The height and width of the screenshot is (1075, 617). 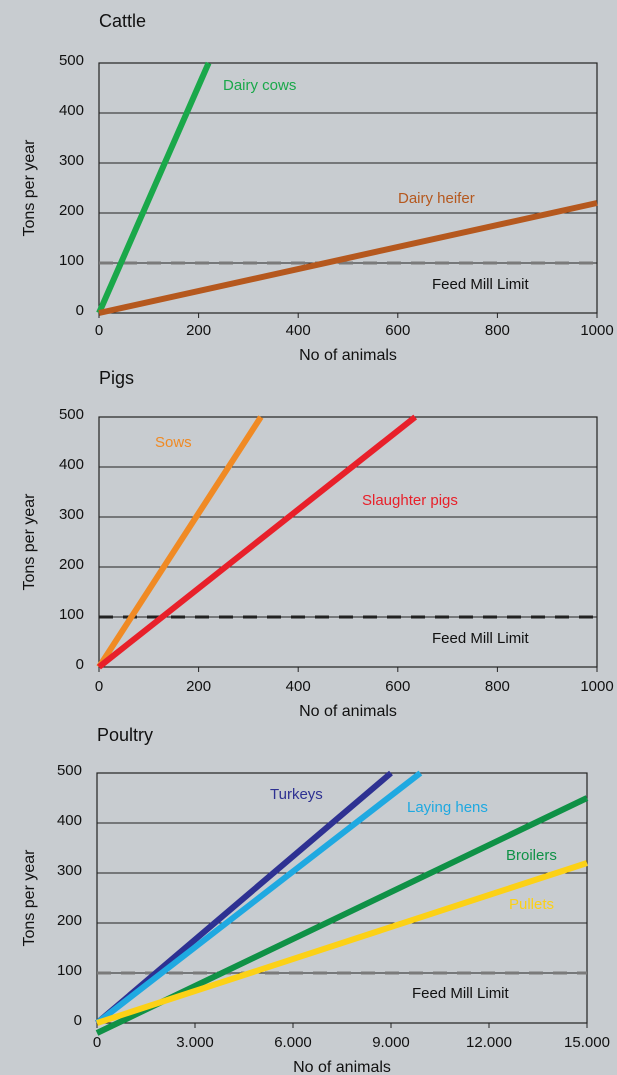 I want to click on chart-title: Cattle, so click(x=122, y=21).